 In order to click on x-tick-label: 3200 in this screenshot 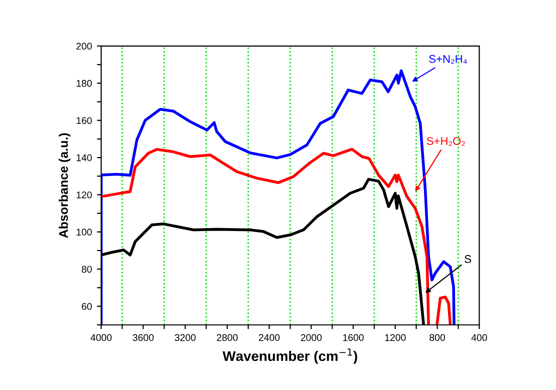, I will do `click(185, 338)`.